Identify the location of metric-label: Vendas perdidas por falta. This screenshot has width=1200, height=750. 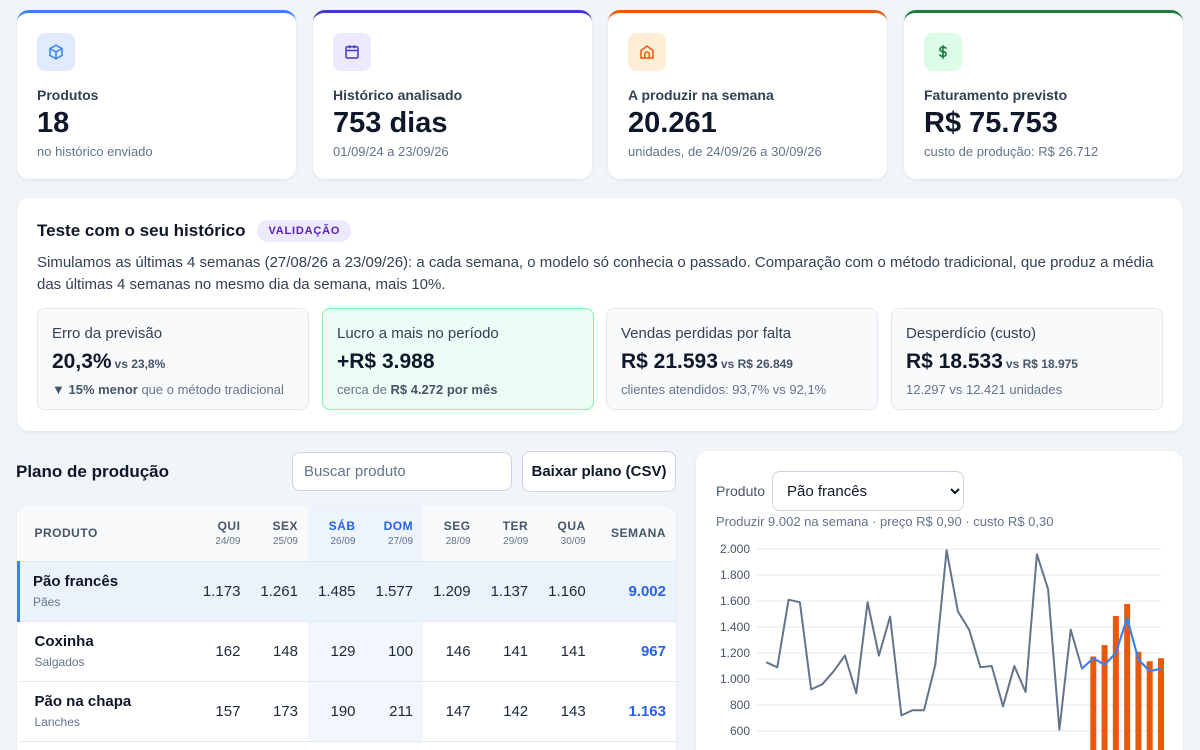
(706, 333).